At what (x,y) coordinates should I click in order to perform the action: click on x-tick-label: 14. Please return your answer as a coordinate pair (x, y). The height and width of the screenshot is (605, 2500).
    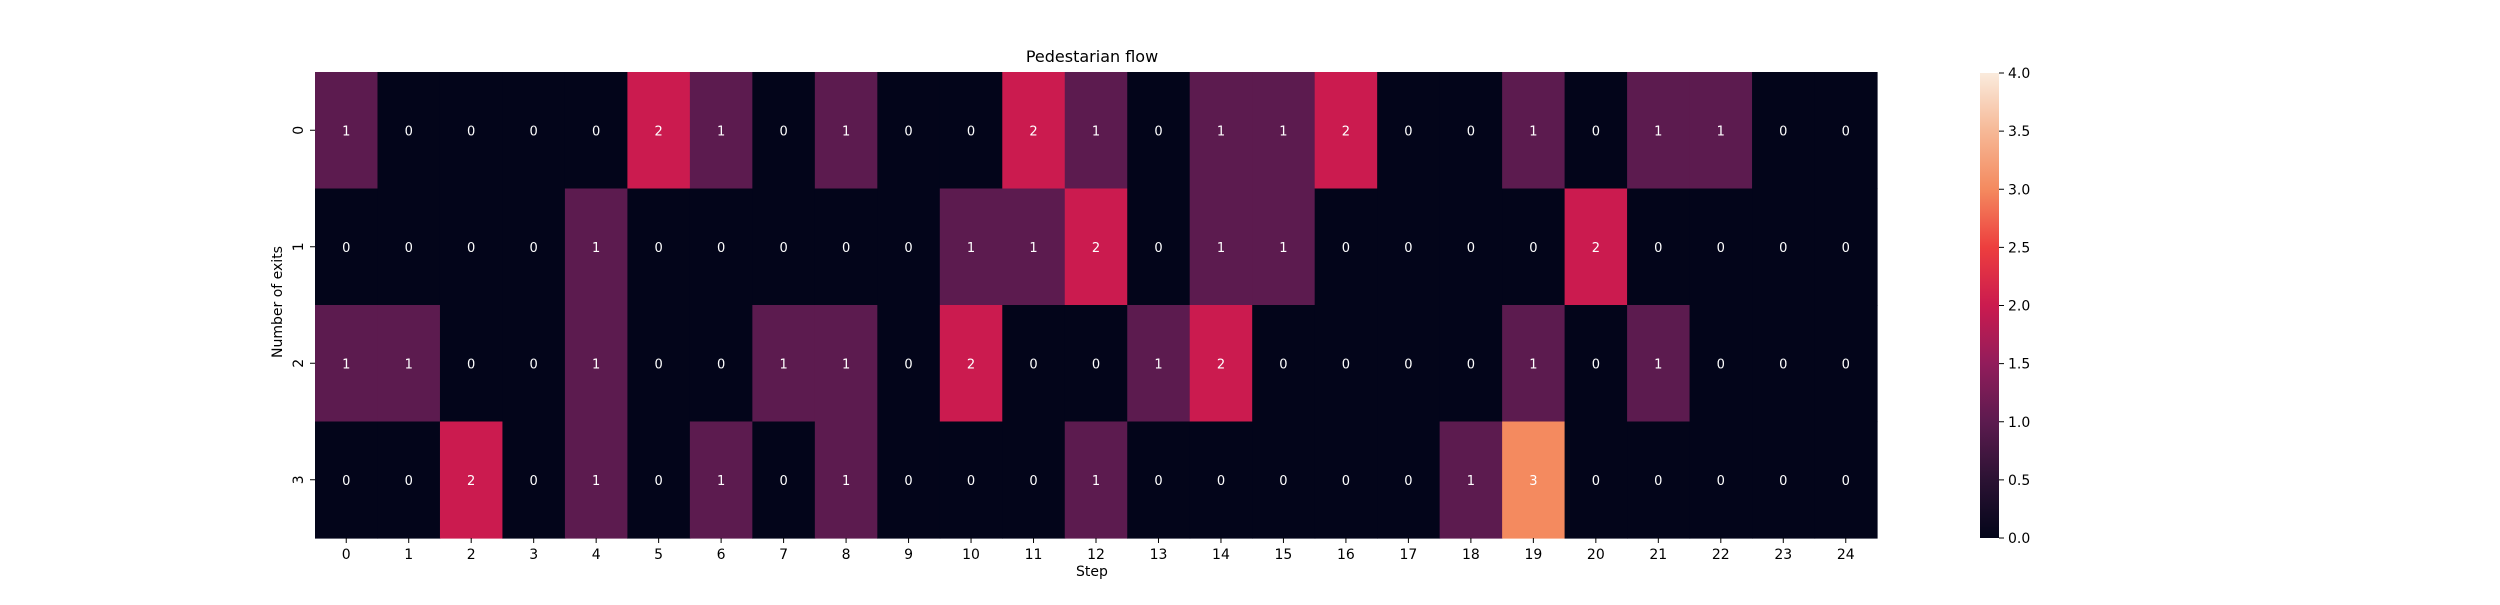
    Looking at the image, I should click on (1221, 555).